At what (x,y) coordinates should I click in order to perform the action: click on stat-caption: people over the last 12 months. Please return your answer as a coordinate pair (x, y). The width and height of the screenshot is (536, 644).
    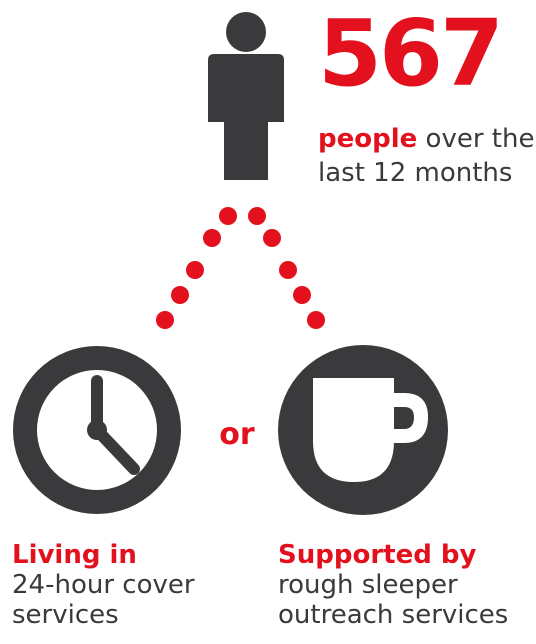
    Looking at the image, I should click on (427, 156).